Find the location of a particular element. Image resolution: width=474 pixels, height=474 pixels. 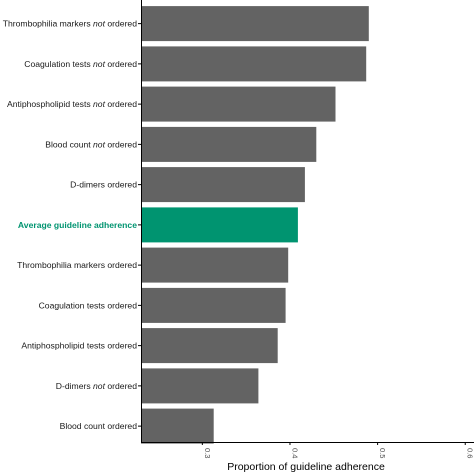

category-label: Blood count not ordered is located at coordinates (91, 144).